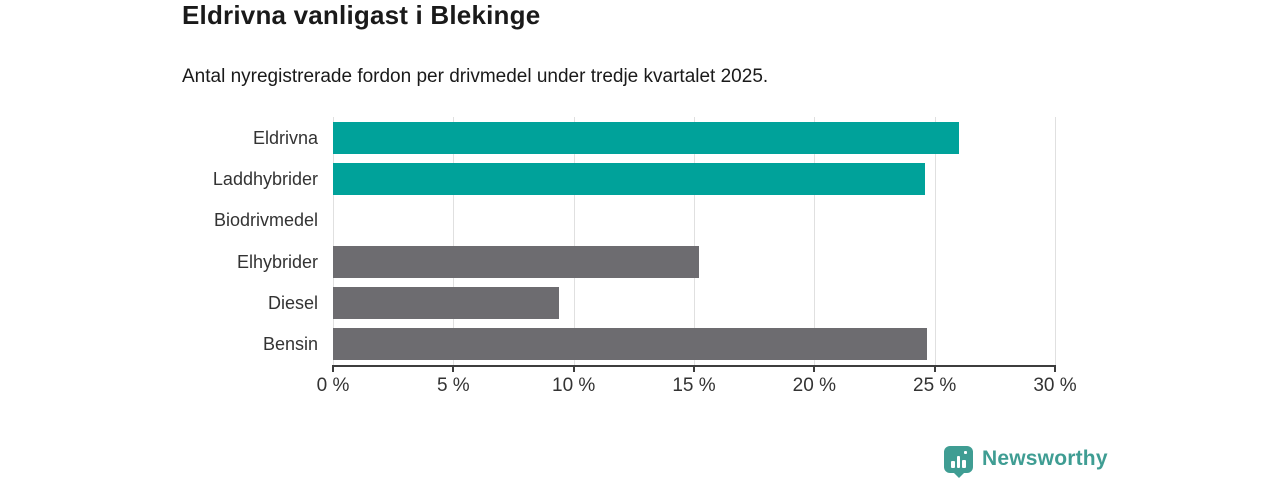  I want to click on bar-diesel, so click(446, 302).